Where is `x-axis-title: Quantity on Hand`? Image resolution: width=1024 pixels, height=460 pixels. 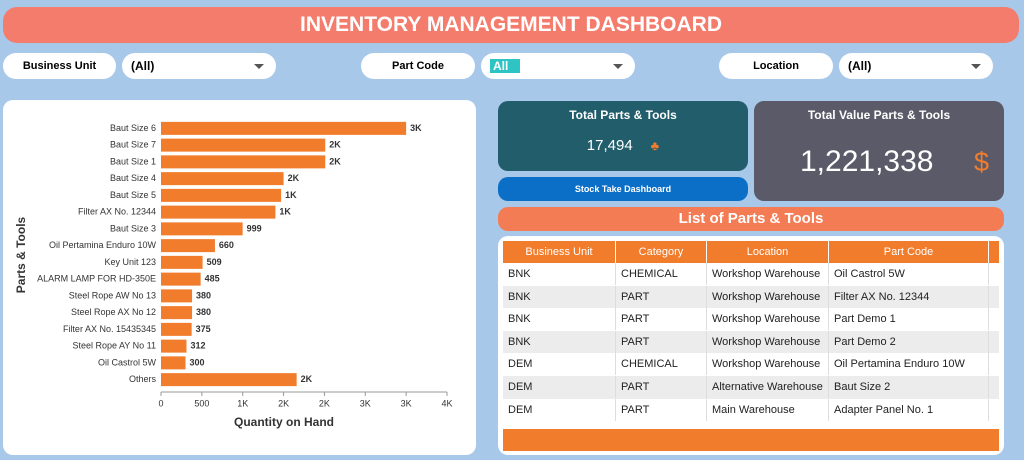 x-axis-title: Quantity on Hand is located at coordinates (284, 422).